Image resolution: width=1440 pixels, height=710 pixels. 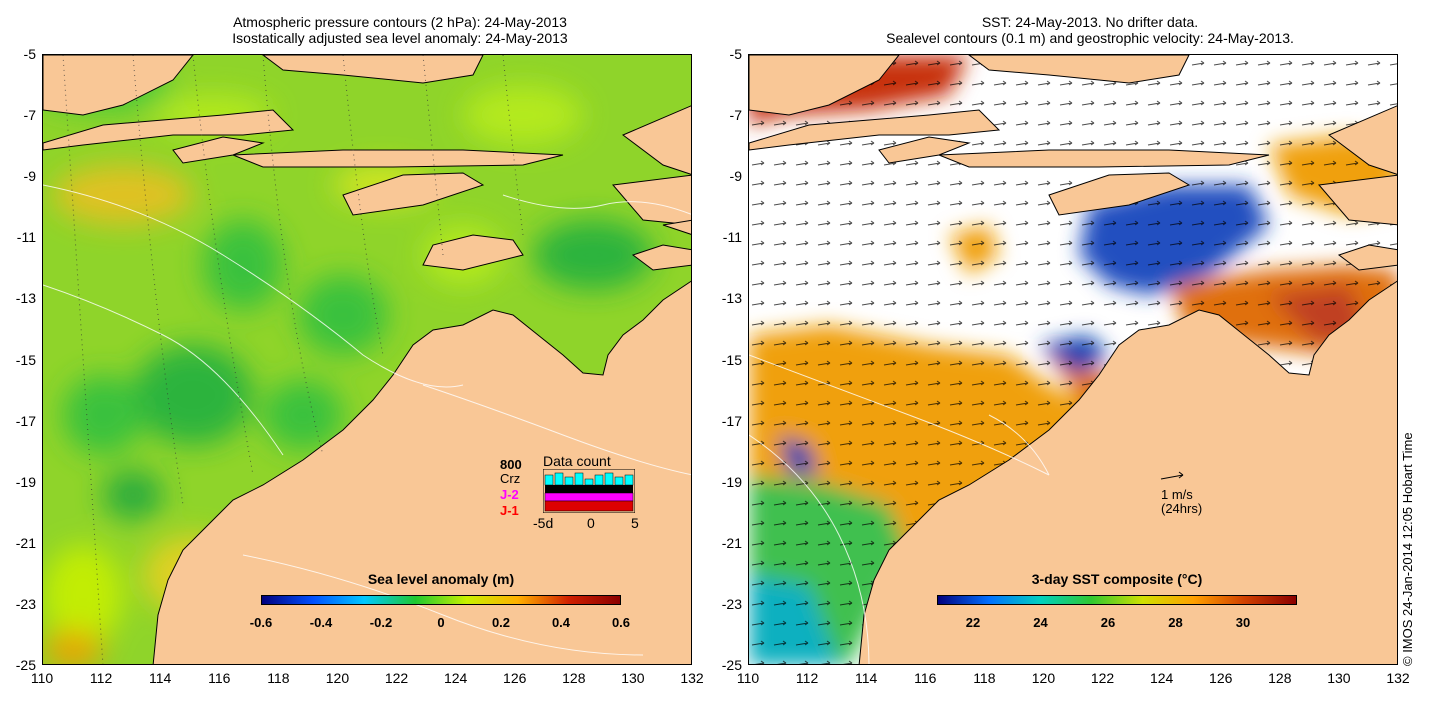 I want to click on copyright-notice: © IMOS 24-Jan-2014 12:05 Hobart Time, so click(x=1407, y=549).